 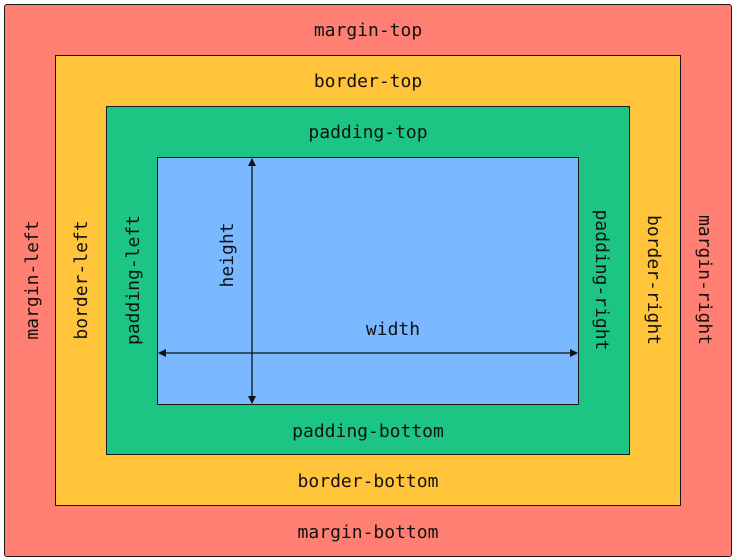 I want to click on border-right-label: border-right, so click(x=653, y=280).